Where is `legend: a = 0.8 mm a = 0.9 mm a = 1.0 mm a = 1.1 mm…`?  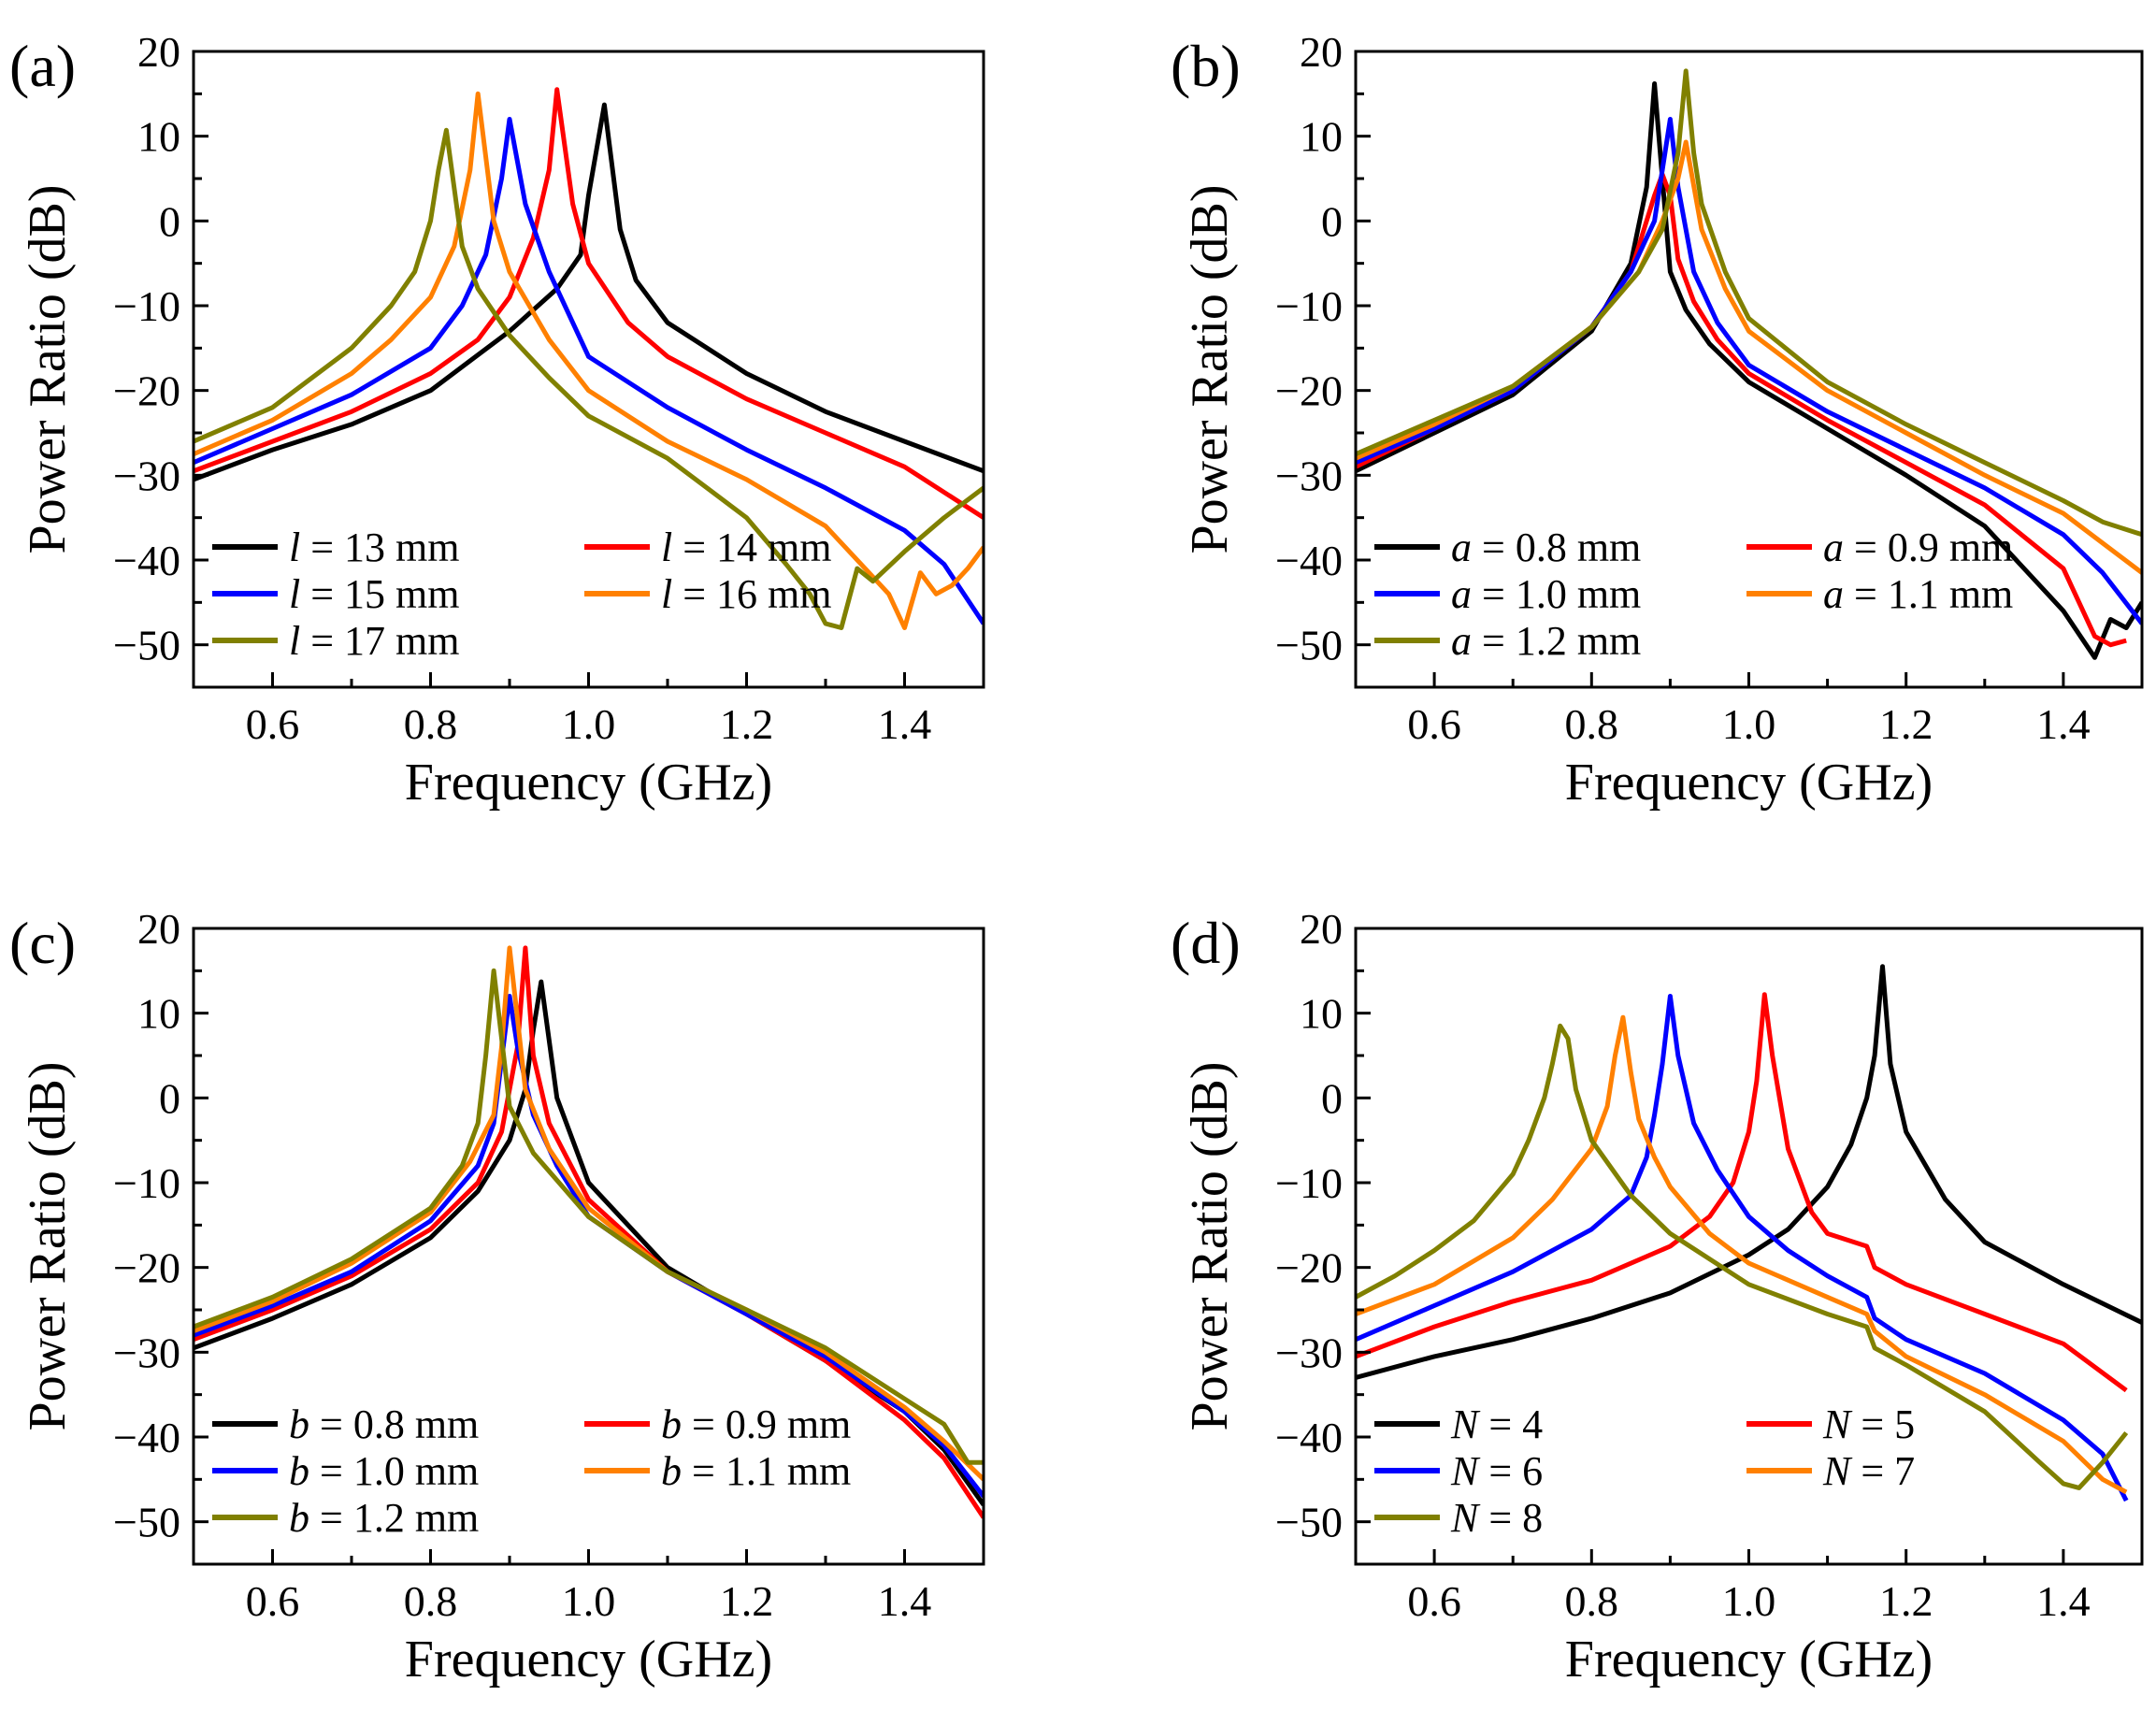 legend: a = 0.8 mm a = 0.9 mm a = 1.0 mm a = 1.1 mm… is located at coordinates (1693, 594).